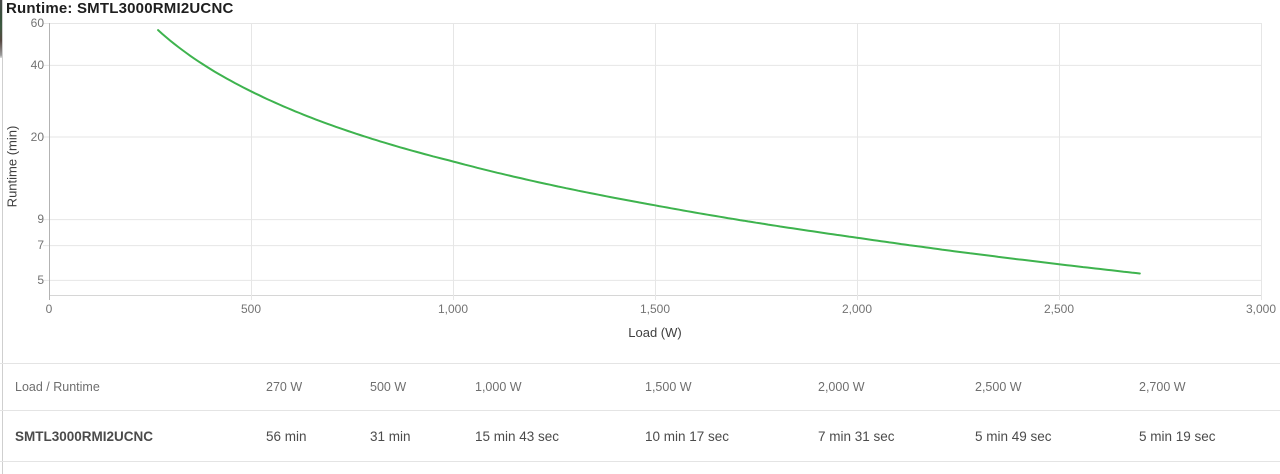 The width and height of the screenshot is (1280, 474). Describe the element at coordinates (546, 436) in the screenshot. I see `runtime-value-cell: 15 min 43 sec` at that location.